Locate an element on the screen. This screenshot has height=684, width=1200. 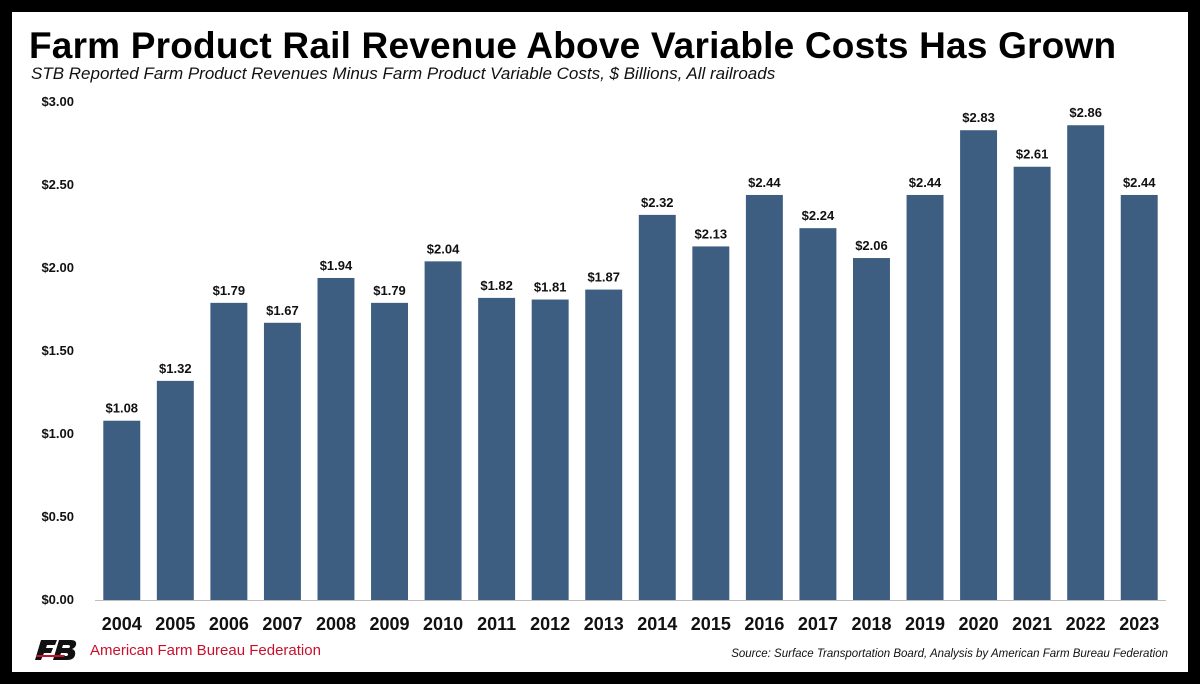
y-tick-label: $0.00 is located at coordinates (57, 599).